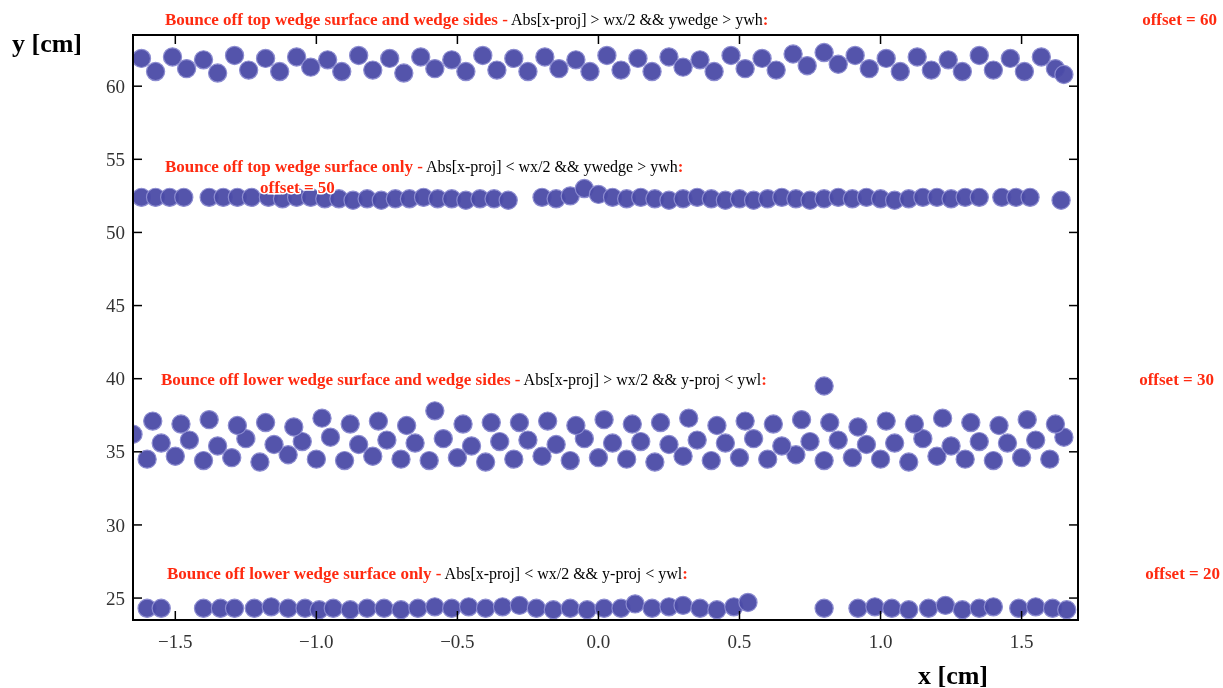 This screenshot has width=1223, height=688. I want to click on y-tick-label: 60, so click(115, 86).